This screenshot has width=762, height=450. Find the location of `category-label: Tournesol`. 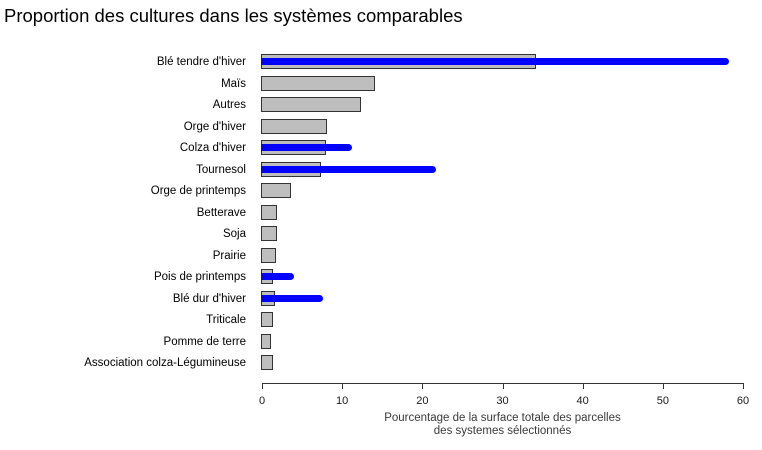

category-label: Tournesol is located at coordinates (221, 169).